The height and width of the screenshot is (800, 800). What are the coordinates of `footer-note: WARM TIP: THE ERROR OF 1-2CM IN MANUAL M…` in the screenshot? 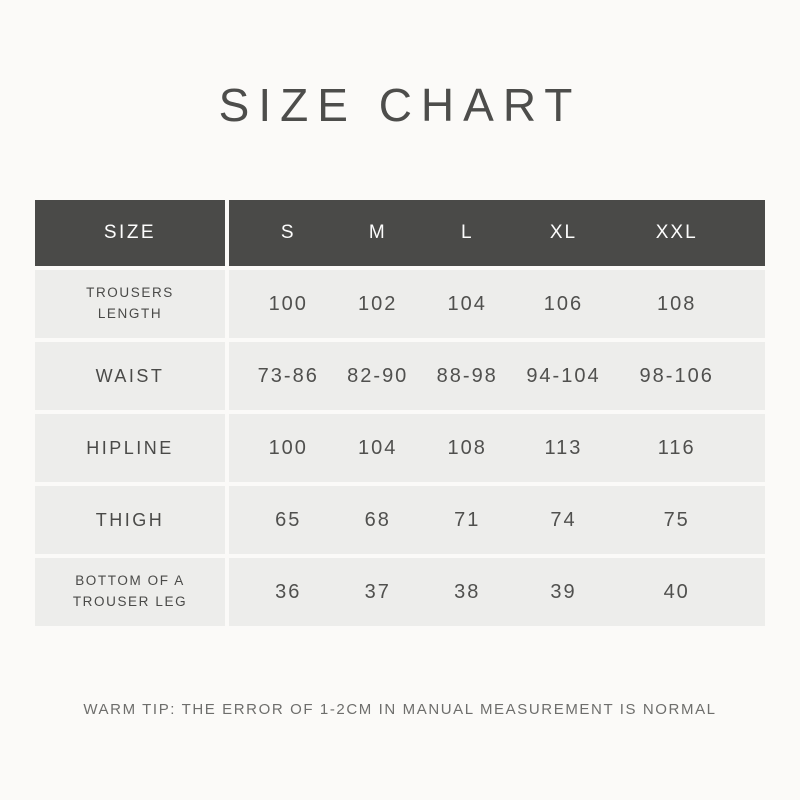 It's located at (400, 709).